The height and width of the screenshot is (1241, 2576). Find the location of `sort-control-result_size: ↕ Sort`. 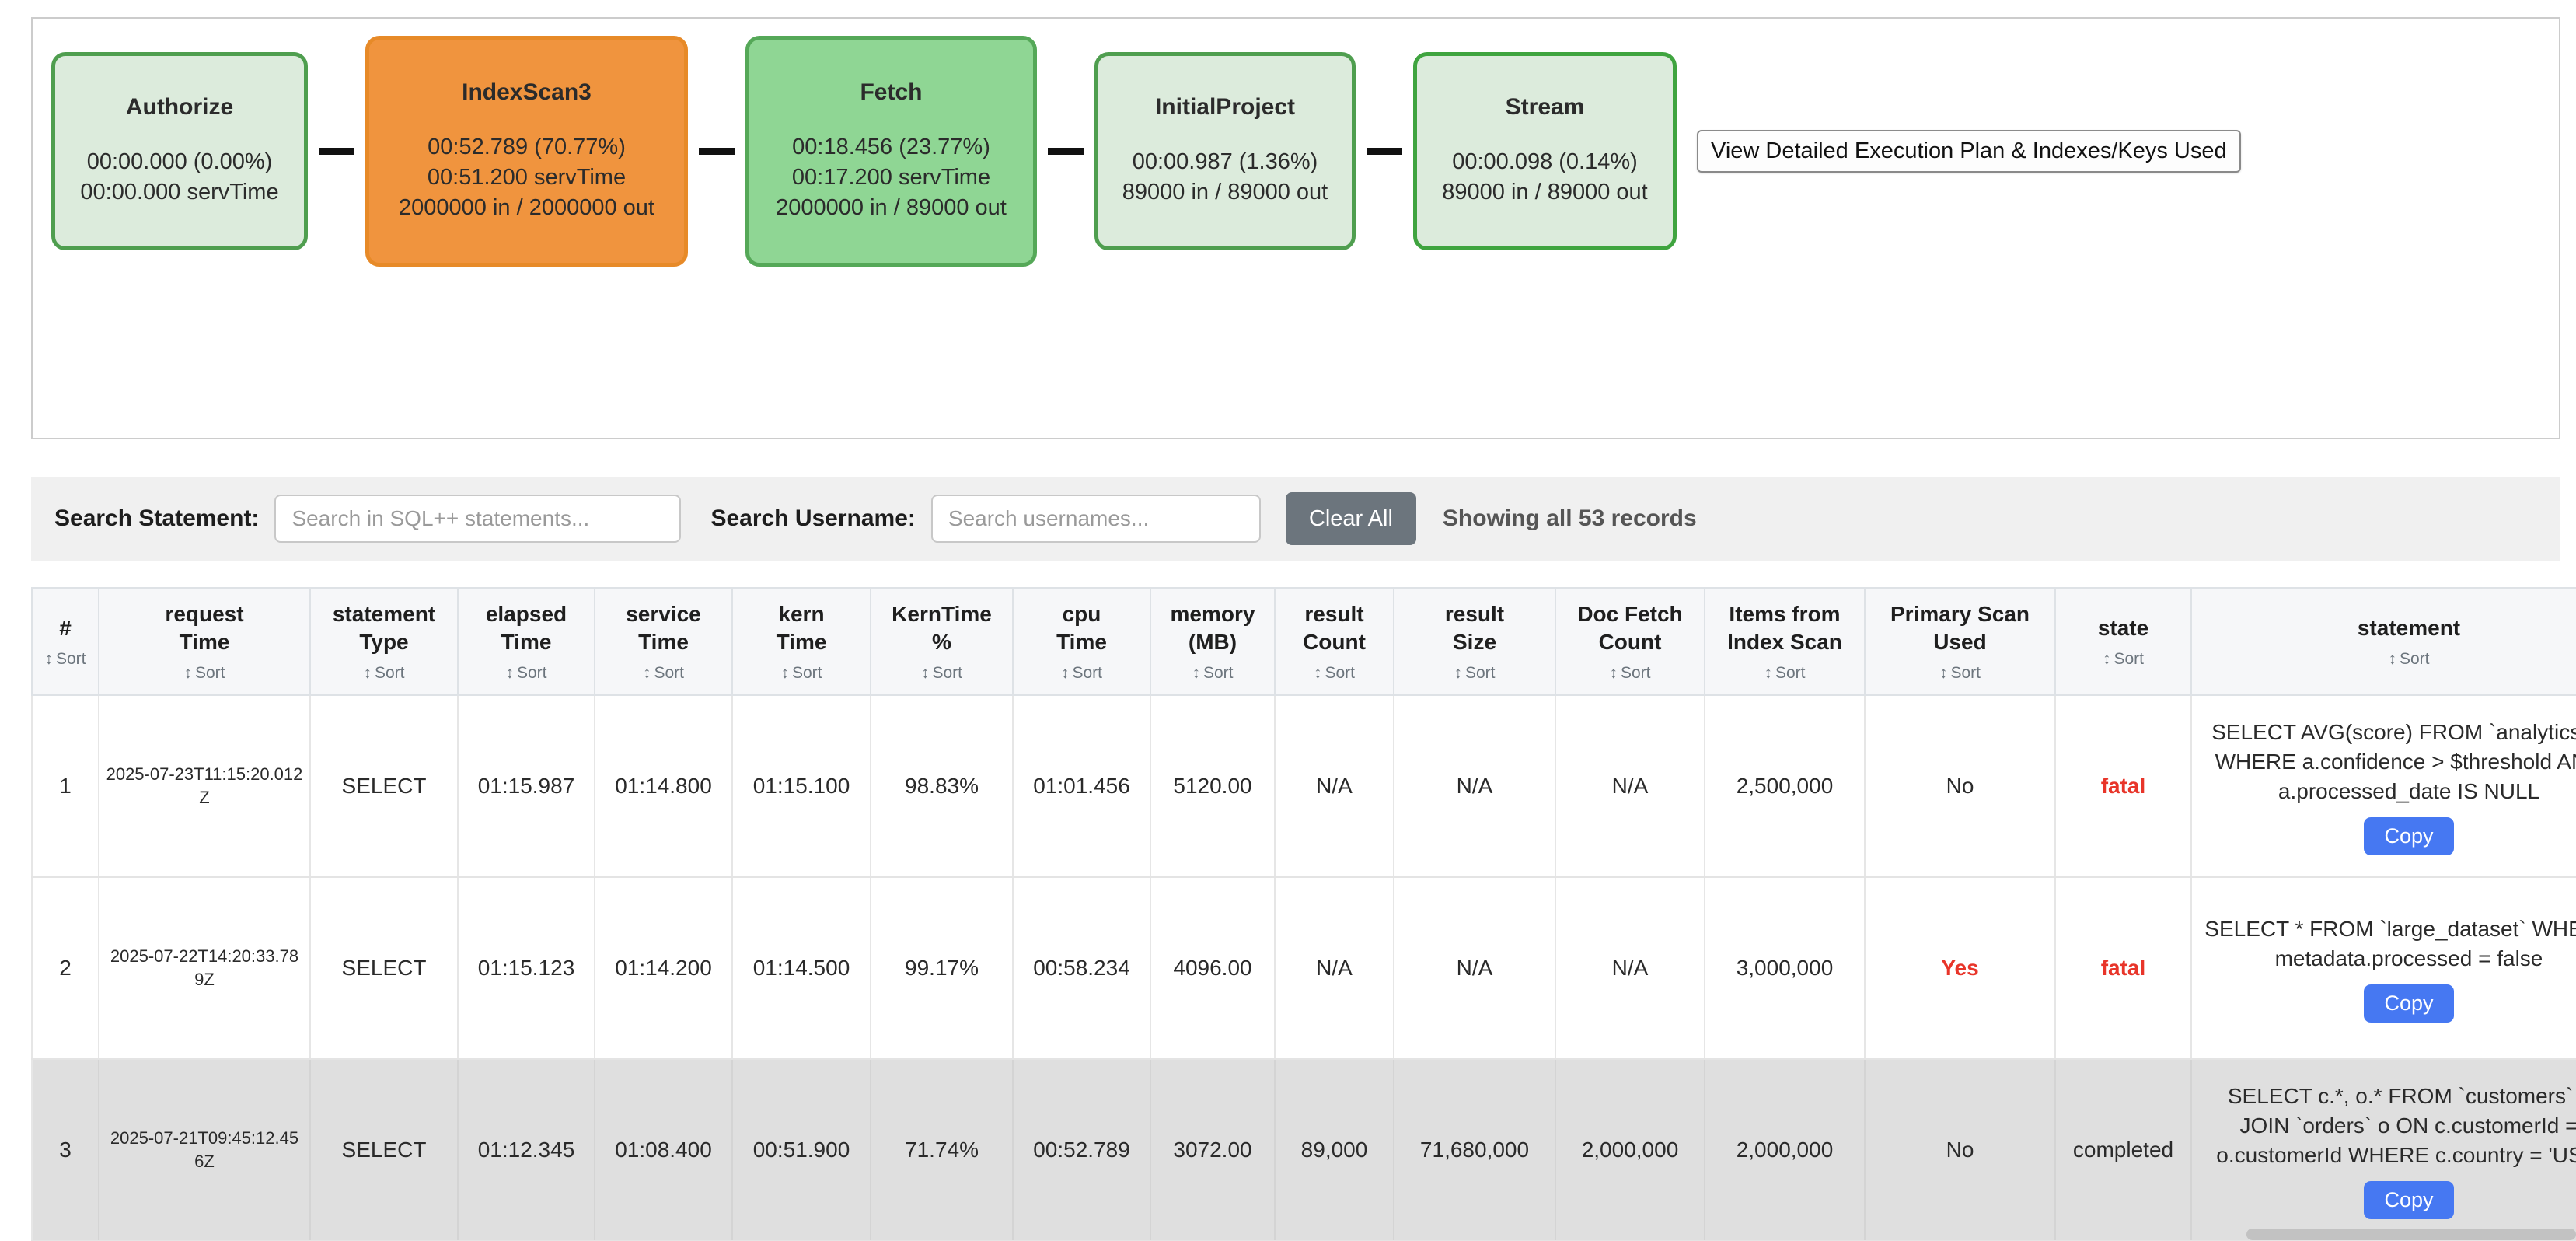

sort-control-result_size: ↕ Sort is located at coordinates (1475, 673).